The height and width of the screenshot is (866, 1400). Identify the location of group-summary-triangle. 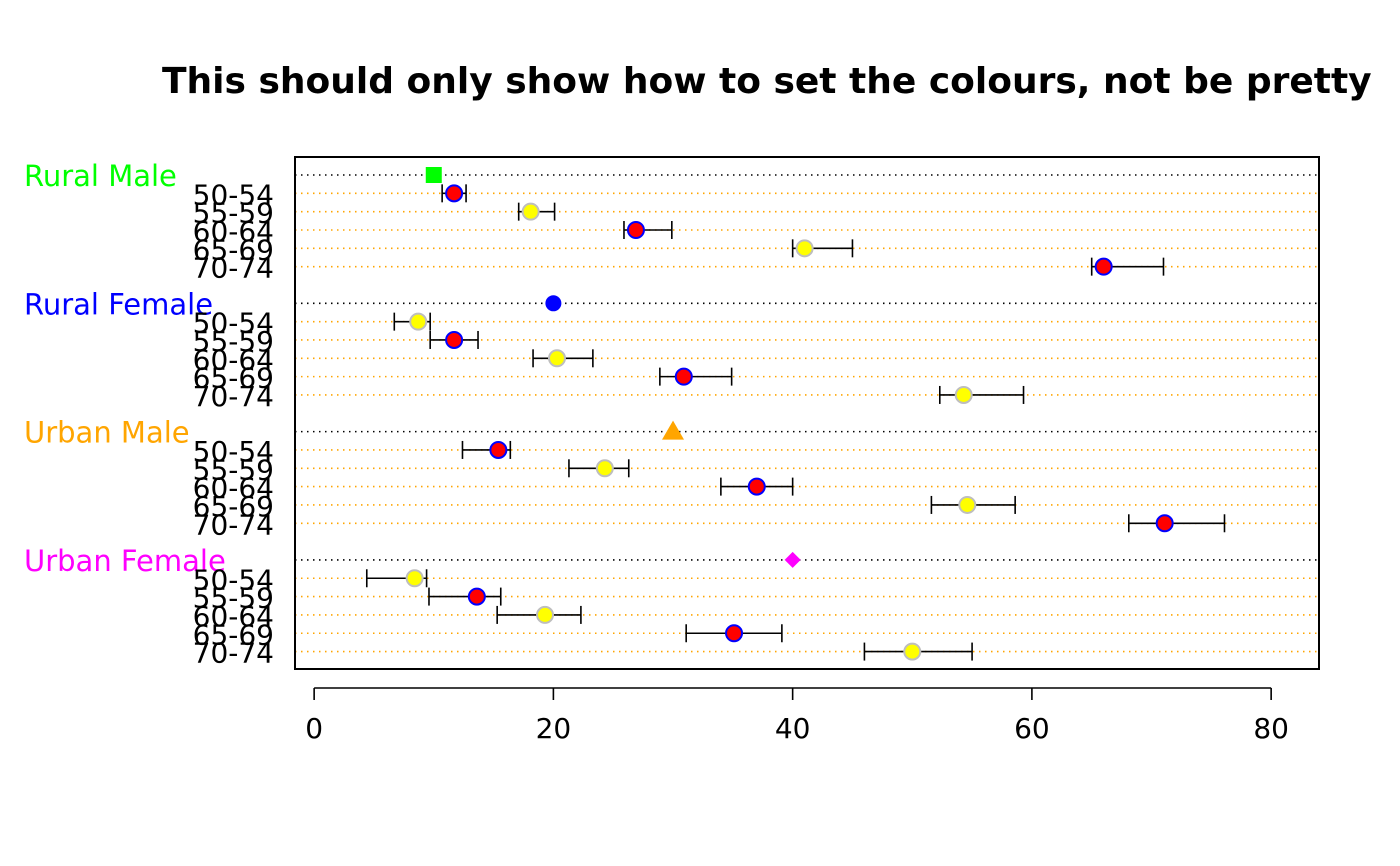
(673, 430).